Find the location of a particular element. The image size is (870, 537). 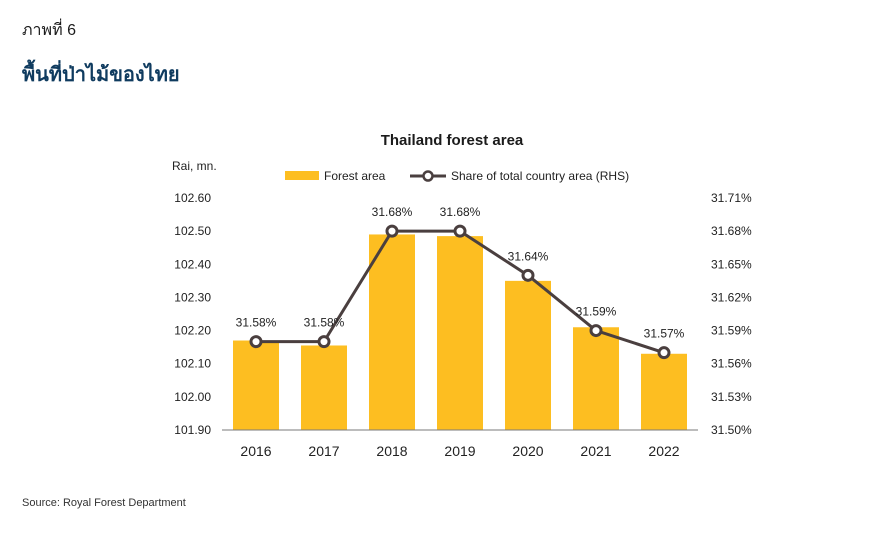

left-axis-tick-label: 101.90 is located at coordinates (192, 430).